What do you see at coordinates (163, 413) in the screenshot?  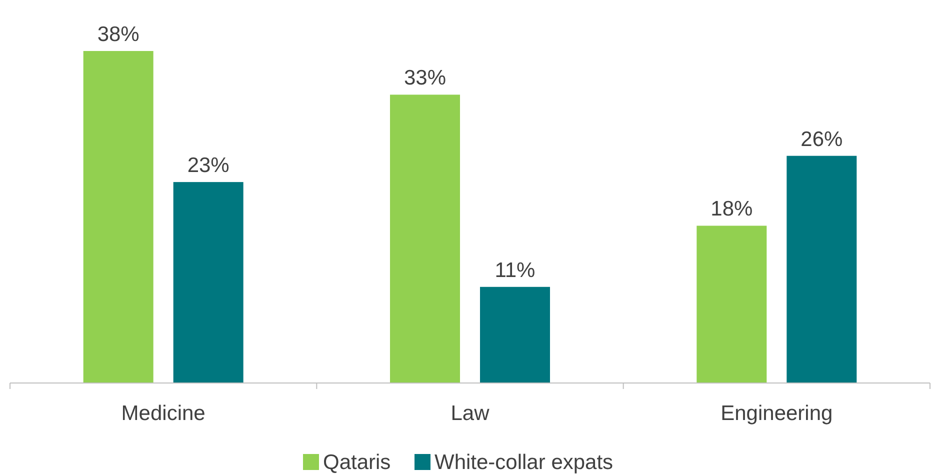 I see `x-tick-label: Medicine` at bounding box center [163, 413].